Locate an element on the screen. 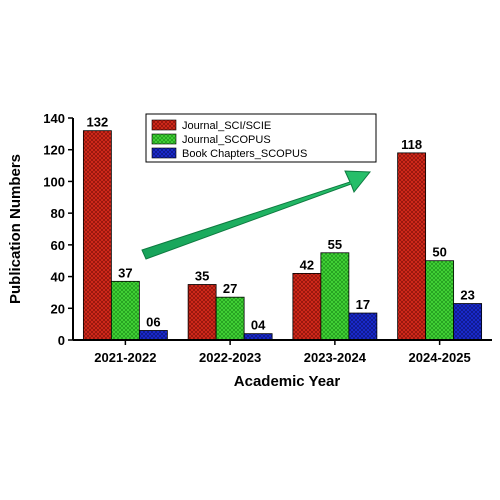 The height and width of the screenshot is (500, 500). x-tick-label: 2022-2023 is located at coordinates (230, 357).